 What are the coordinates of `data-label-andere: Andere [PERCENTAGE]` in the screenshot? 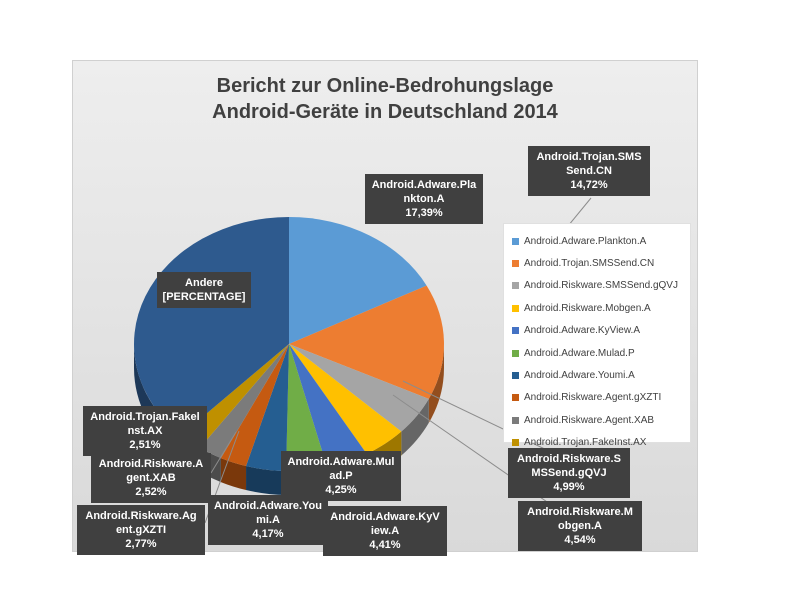 It's located at (204, 290).